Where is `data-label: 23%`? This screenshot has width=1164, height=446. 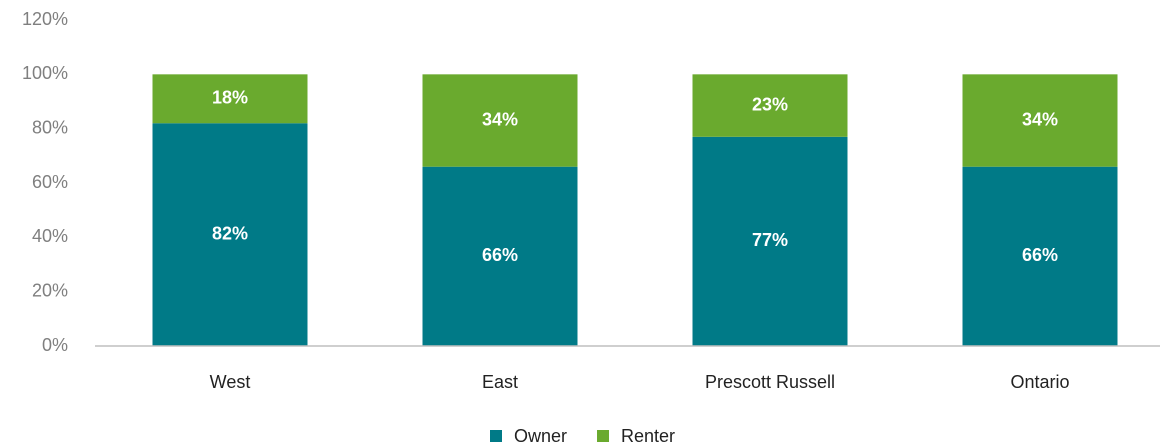 data-label: 23% is located at coordinates (770, 104).